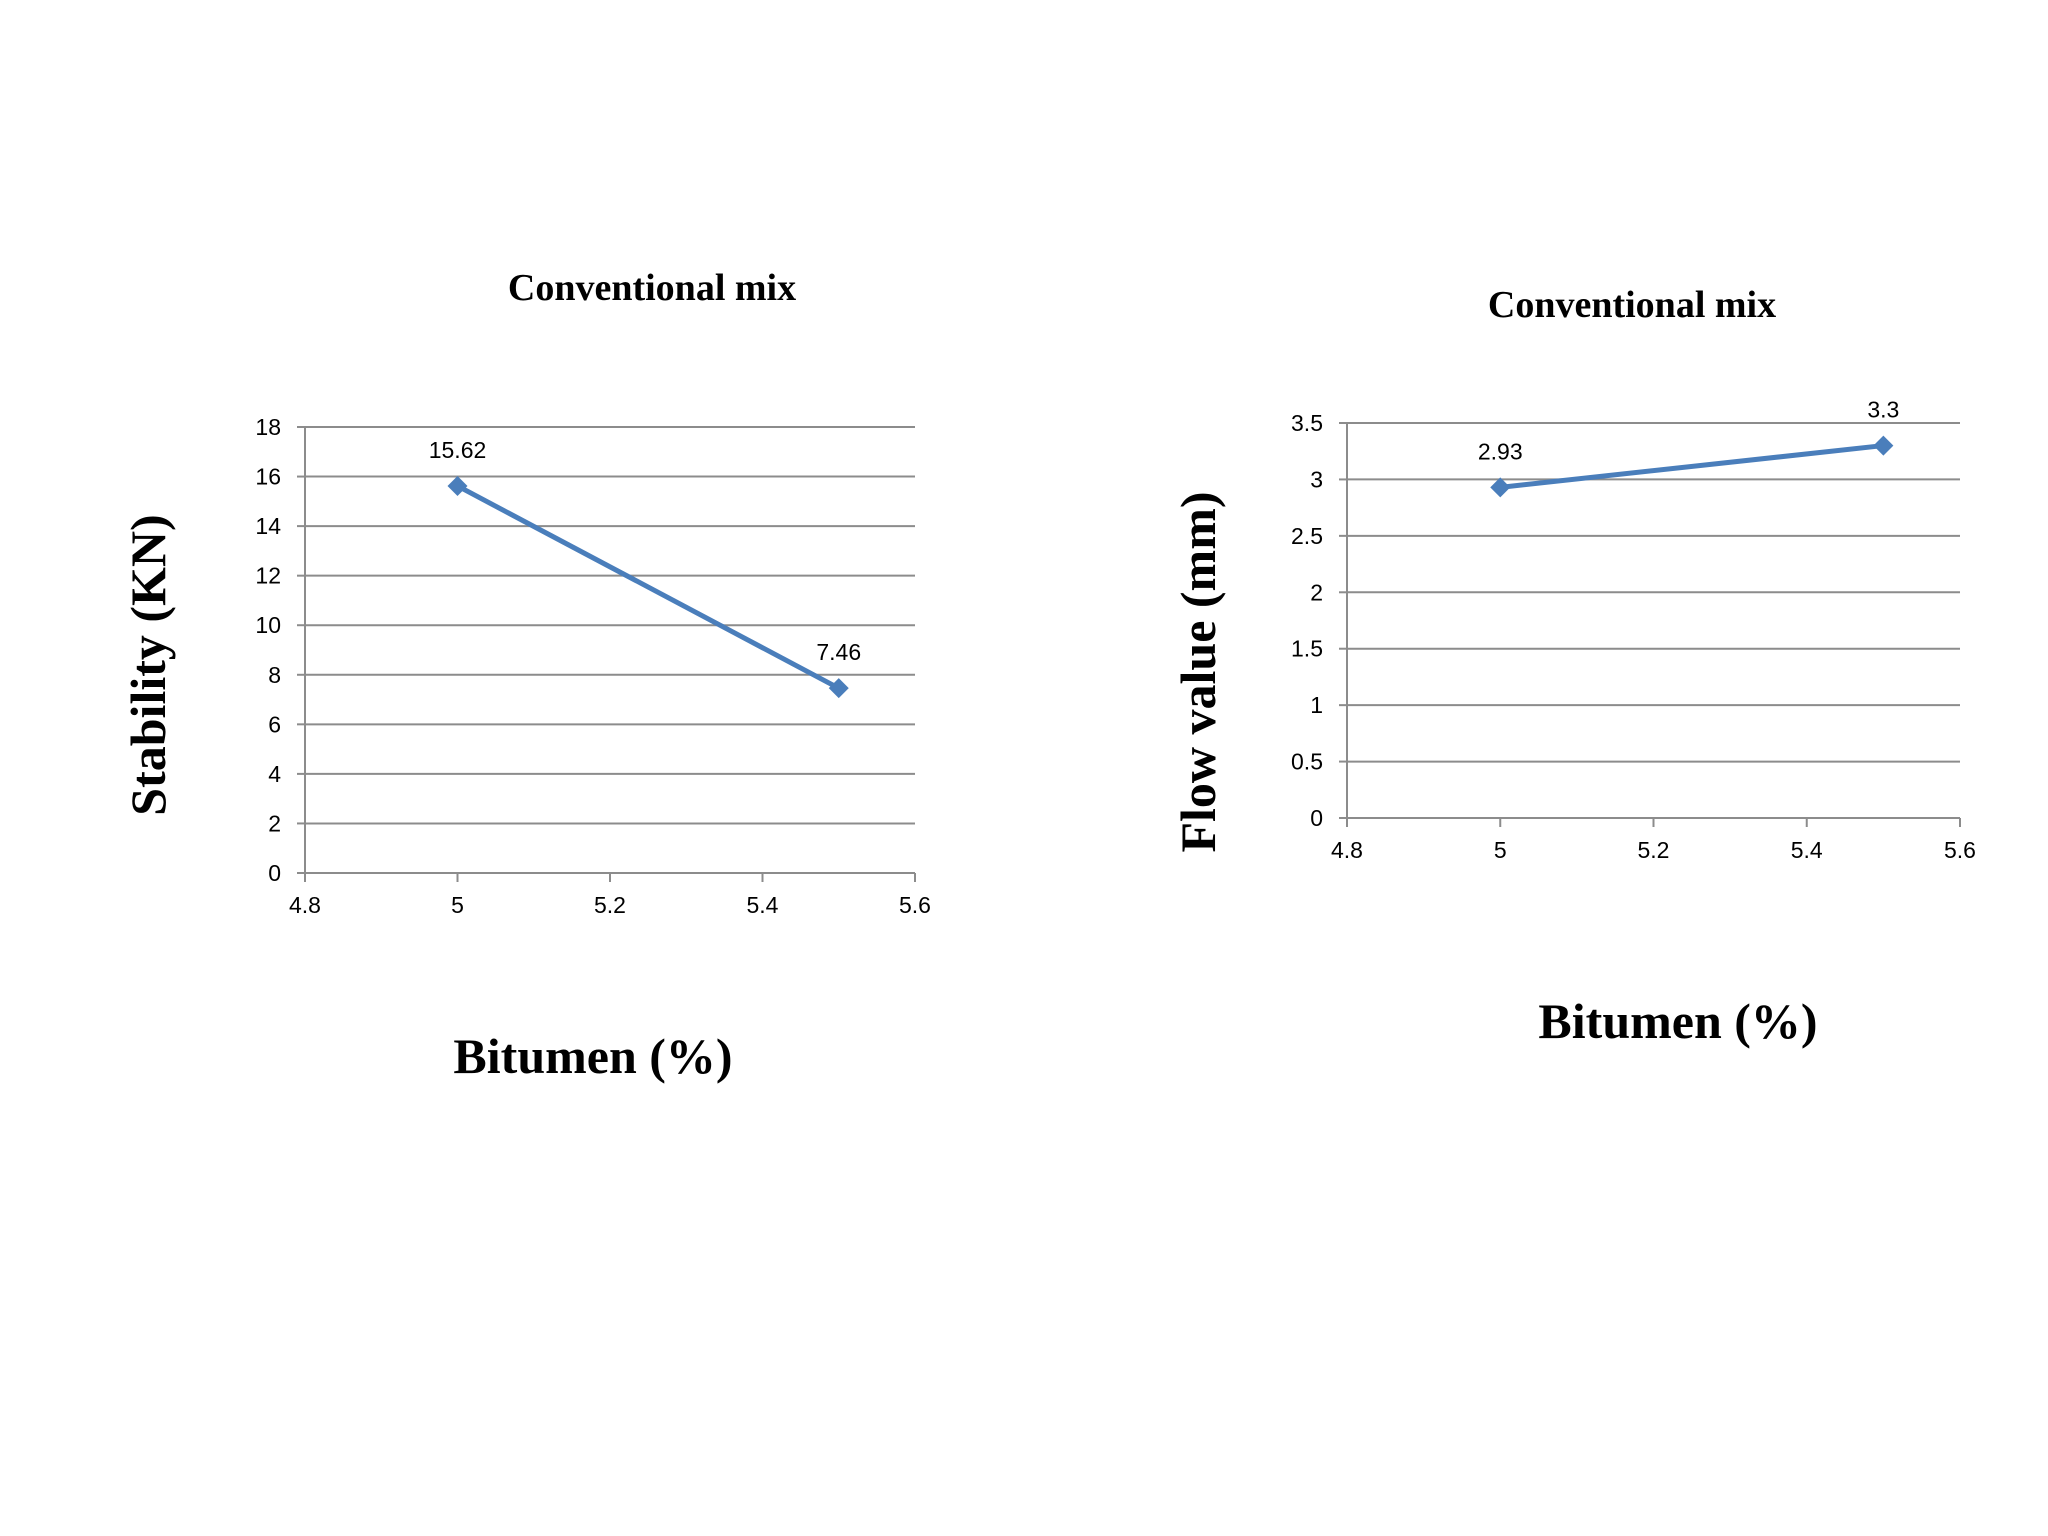 Image resolution: width=2048 pixels, height=1536 pixels. I want to click on data-label: 15.62, so click(458, 450).